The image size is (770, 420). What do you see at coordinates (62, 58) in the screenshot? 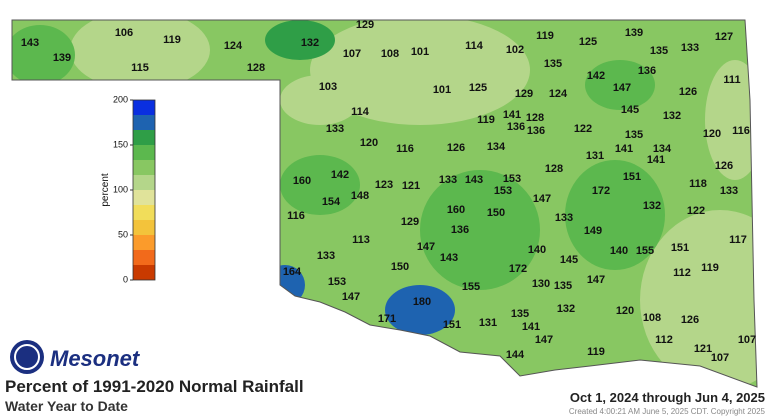
I see `station-value: 139` at bounding box center [62, 58].